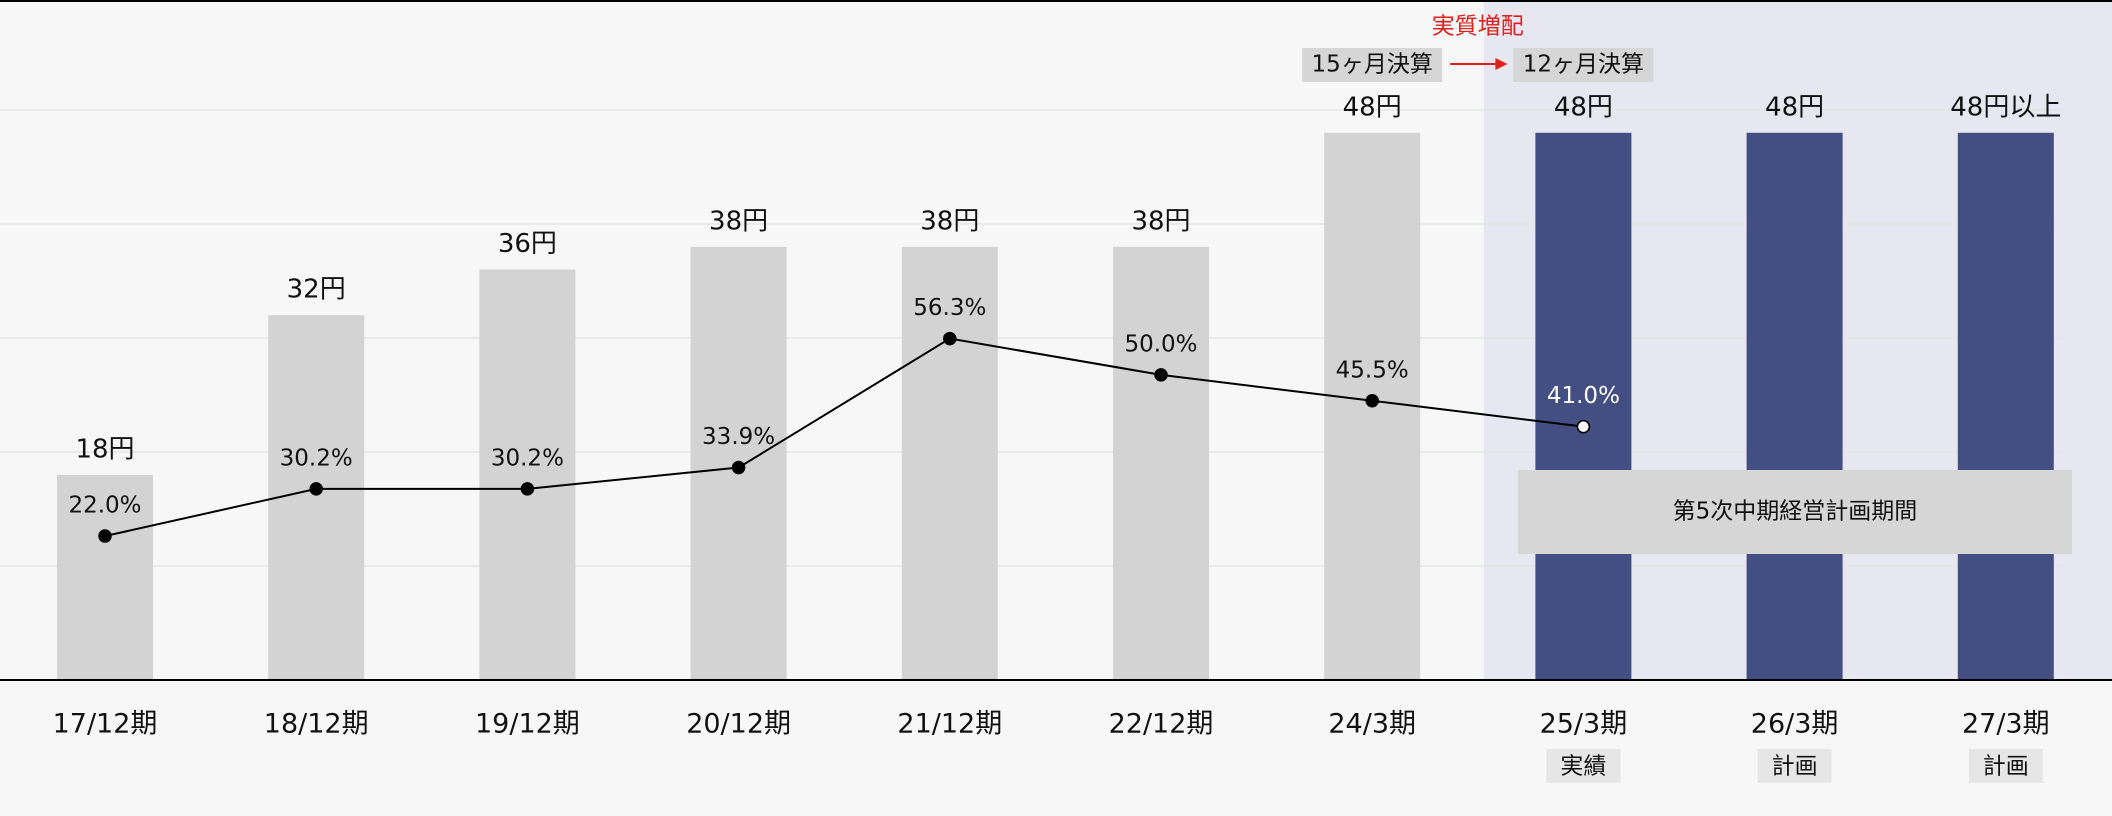 The height and width of the screenshot is (816, 2112). What do you see at coordinates (1584, 724) in the screenshot?
I see `x-tick-label: 25/3期` at bounding box center [1584, 724].